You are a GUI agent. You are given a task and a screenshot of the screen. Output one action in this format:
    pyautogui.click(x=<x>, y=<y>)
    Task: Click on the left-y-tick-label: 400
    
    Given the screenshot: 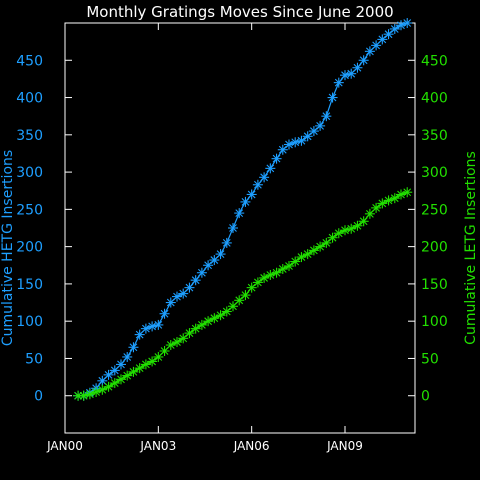 What is the action you would take?
    pyautogui.click(x=29, y=99)
    